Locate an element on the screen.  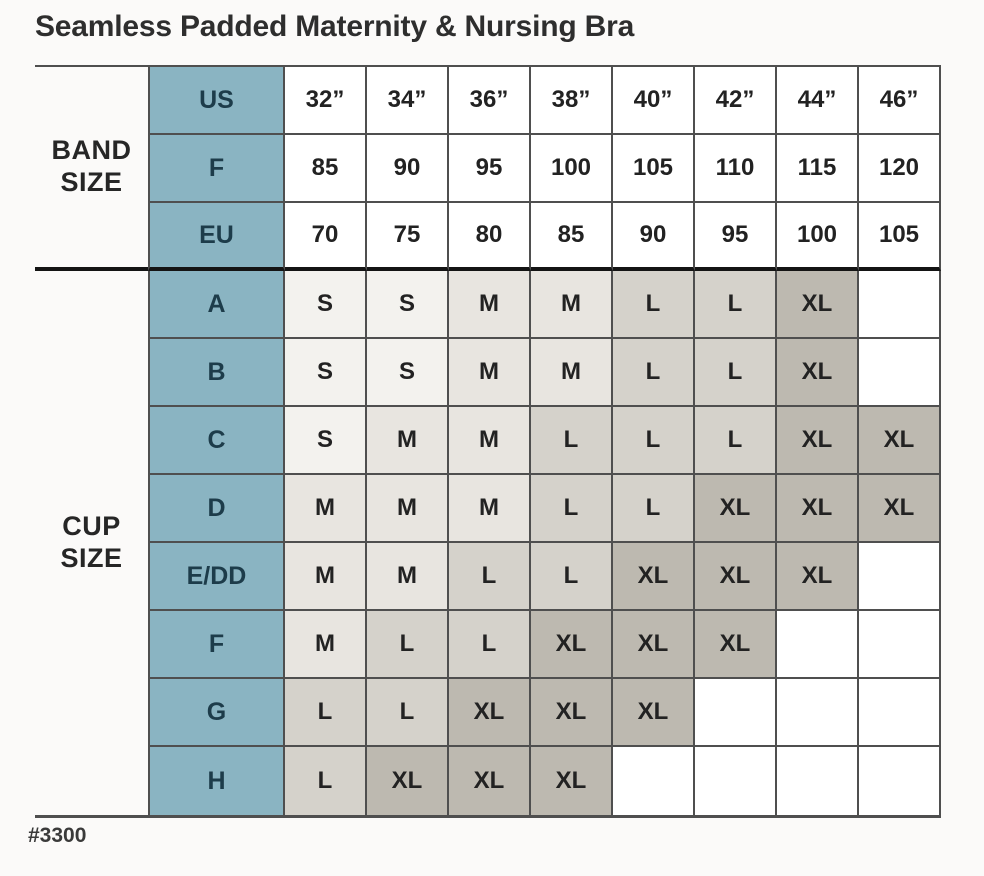
band-size-label: BAND SIZE is located at coordinates (91, 169).